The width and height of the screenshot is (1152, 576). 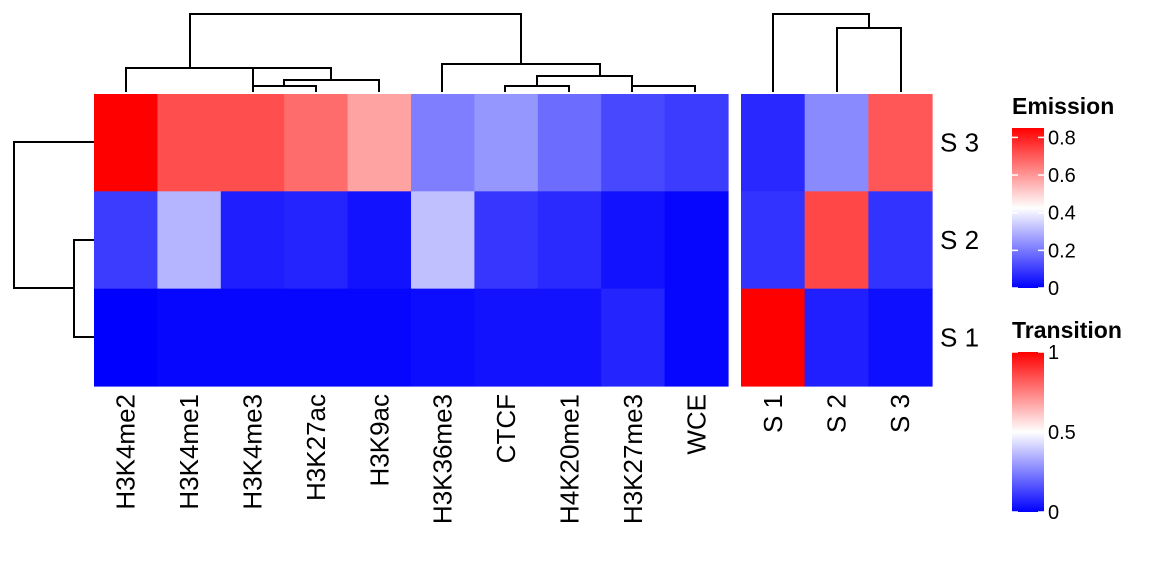 I want to click on emission-cell-S1-H3K27ac, so click(x=316, y=337).